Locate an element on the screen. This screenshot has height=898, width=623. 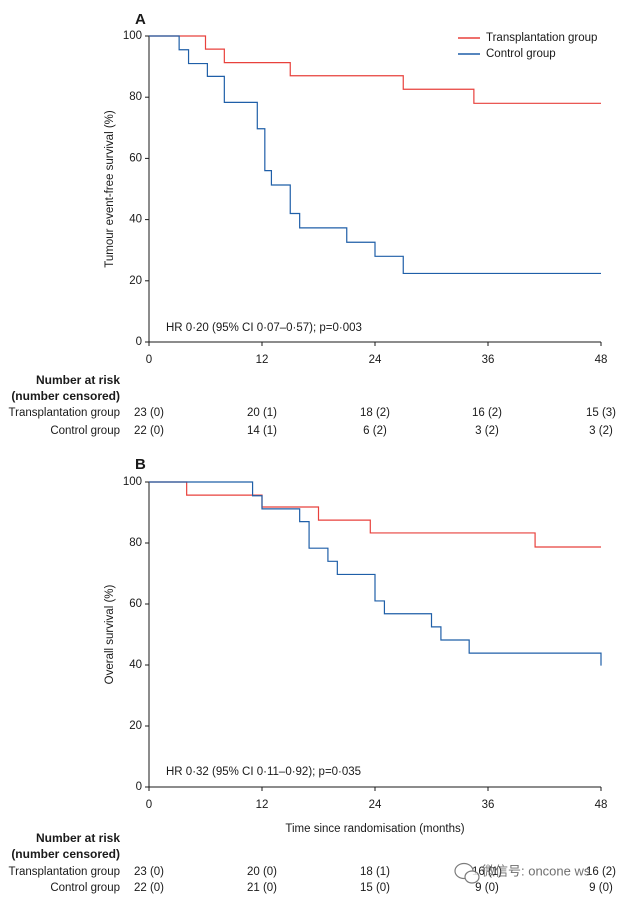
legend-label: Transplantation group is located at coordinates (541, 38).